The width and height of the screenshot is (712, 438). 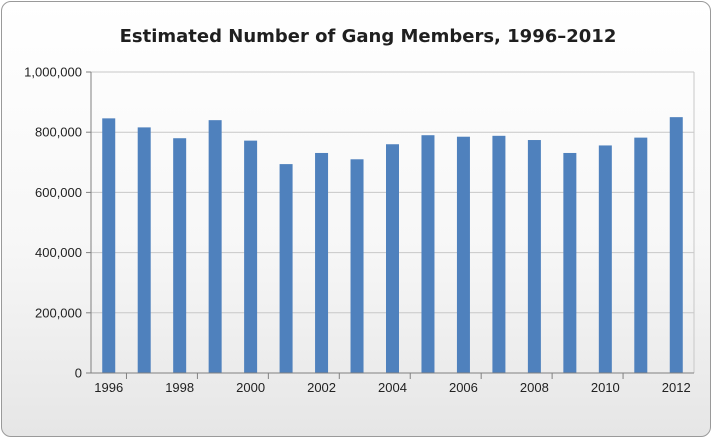 I want to click on y-tick-label: 200,000, so click(x=58, y=312).